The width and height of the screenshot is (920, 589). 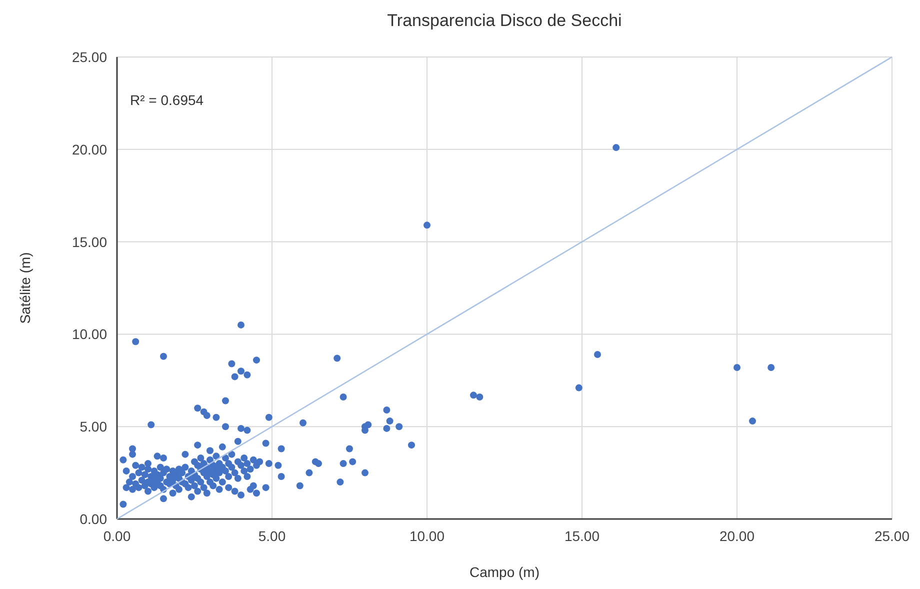 What do you see at coordinates (117, 536) in the screenshot?
I see `x-tick-label: 0.00` at bounding box center [117, 536].